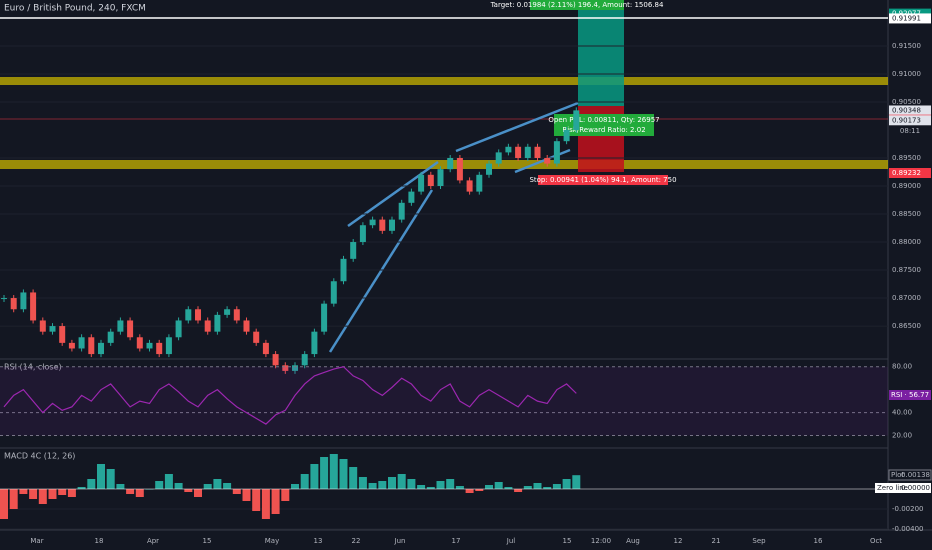 Image resolution: width=932 pixels, height=550 pixels. I want to click on y-tick-label: -0.00400, so click(907, 529).